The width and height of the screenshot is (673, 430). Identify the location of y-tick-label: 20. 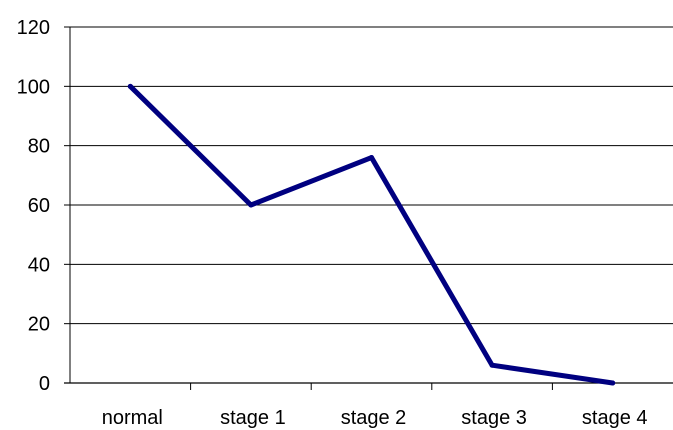
(39, 325).